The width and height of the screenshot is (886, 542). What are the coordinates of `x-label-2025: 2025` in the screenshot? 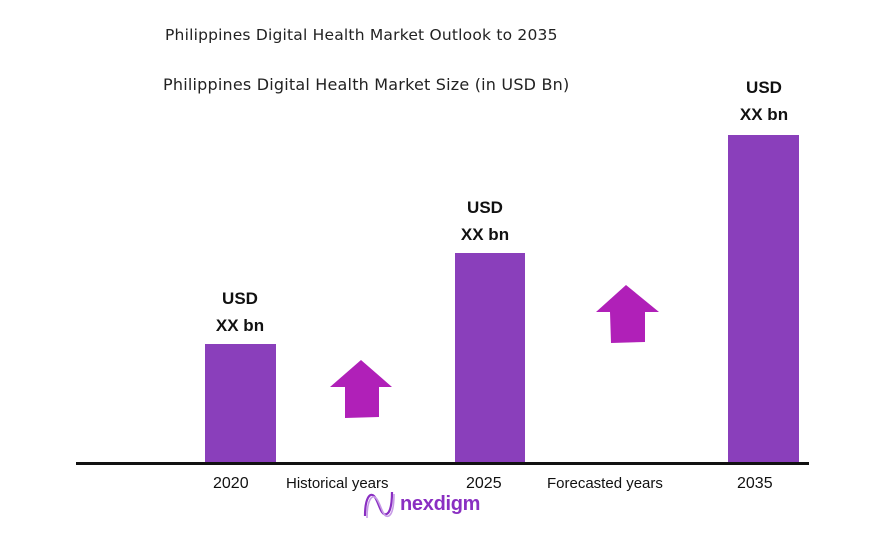 It's located at (484, 483).